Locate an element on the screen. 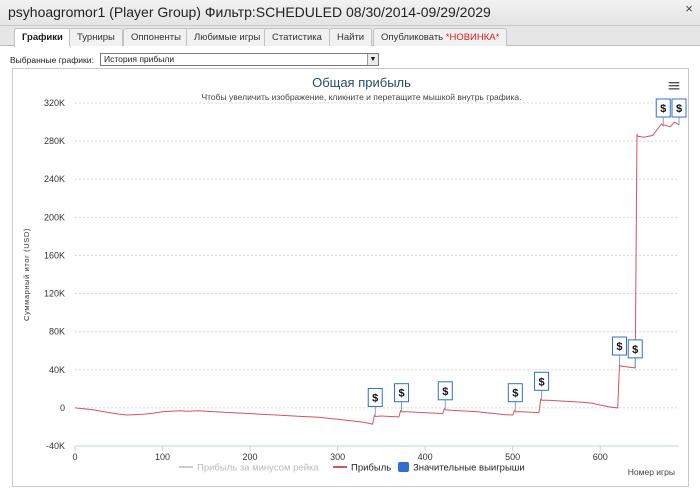  tab-opponents: Оппоненты is located at coordinates (156, 37).